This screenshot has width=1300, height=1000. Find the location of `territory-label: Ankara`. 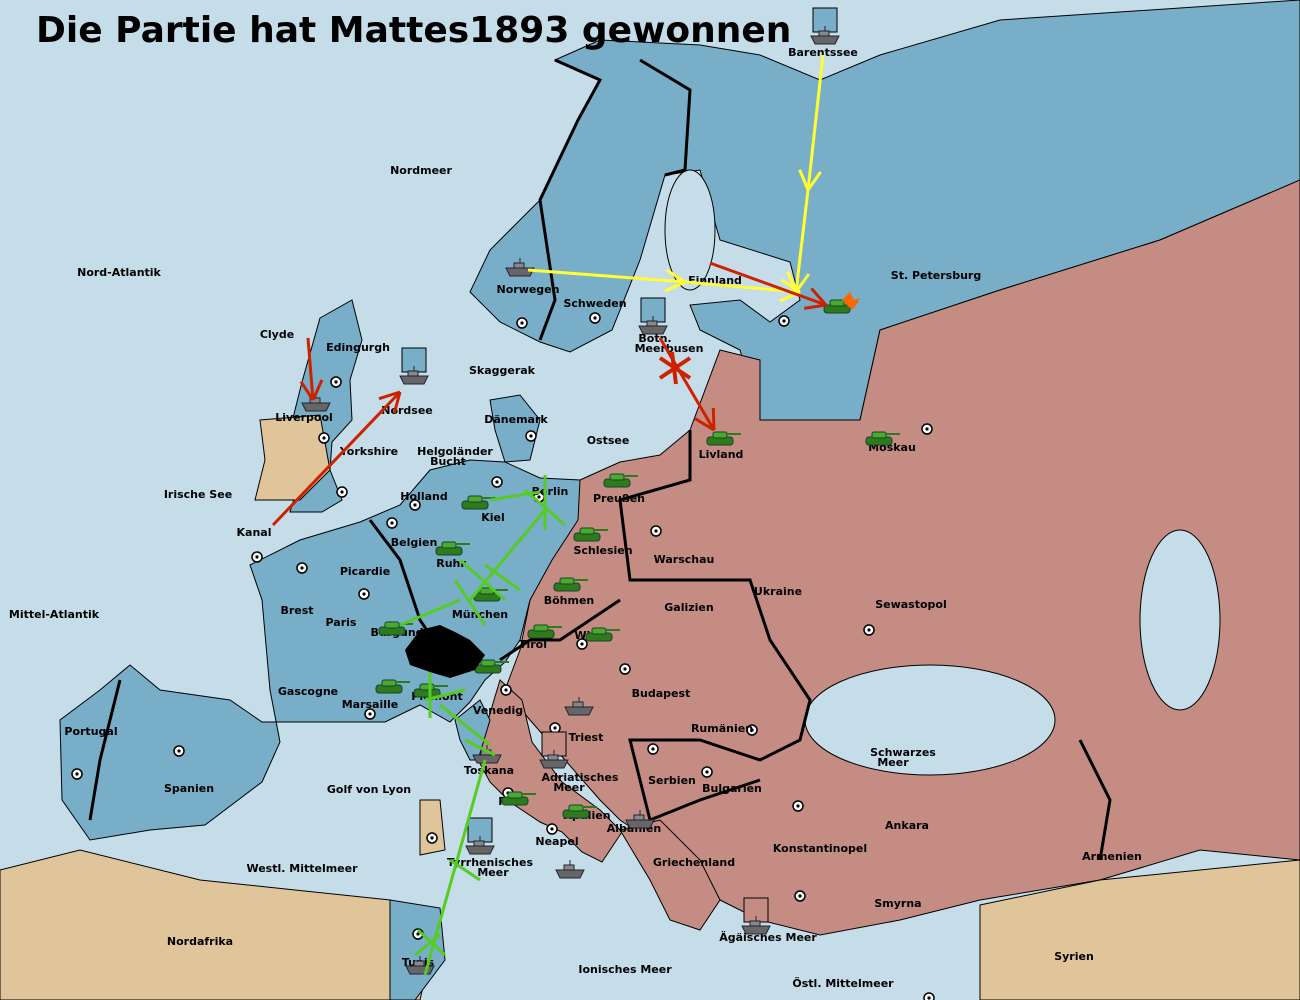

territory-label: Ankara is located at coordinates (907, 825).